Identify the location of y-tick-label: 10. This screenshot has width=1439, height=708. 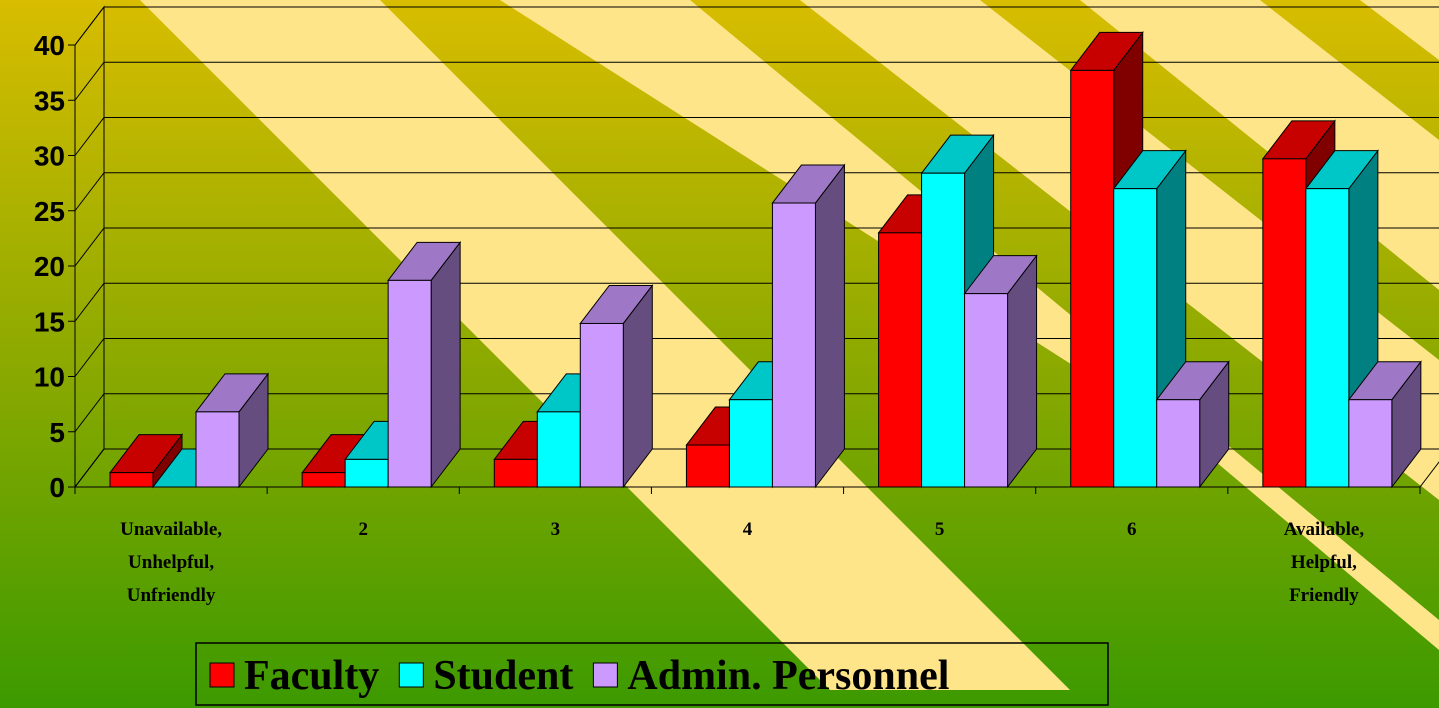
(49, 377).